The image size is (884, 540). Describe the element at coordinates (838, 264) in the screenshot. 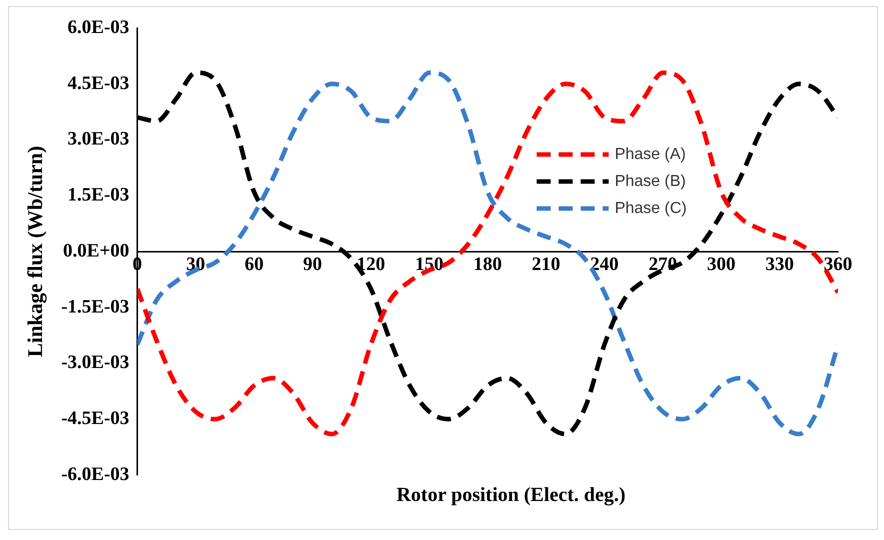

I see `x-tick-label: 360` at that location.